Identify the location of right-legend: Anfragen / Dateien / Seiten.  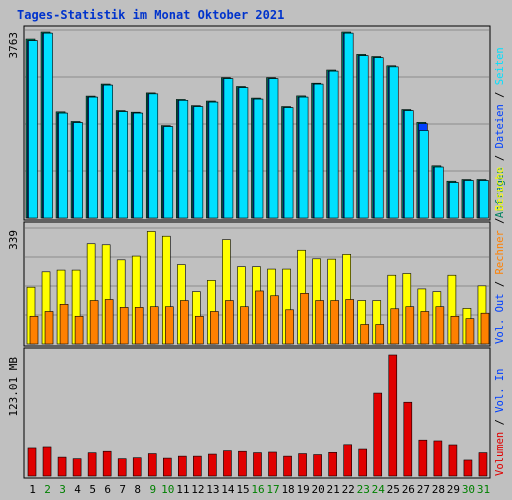
(500, 132).